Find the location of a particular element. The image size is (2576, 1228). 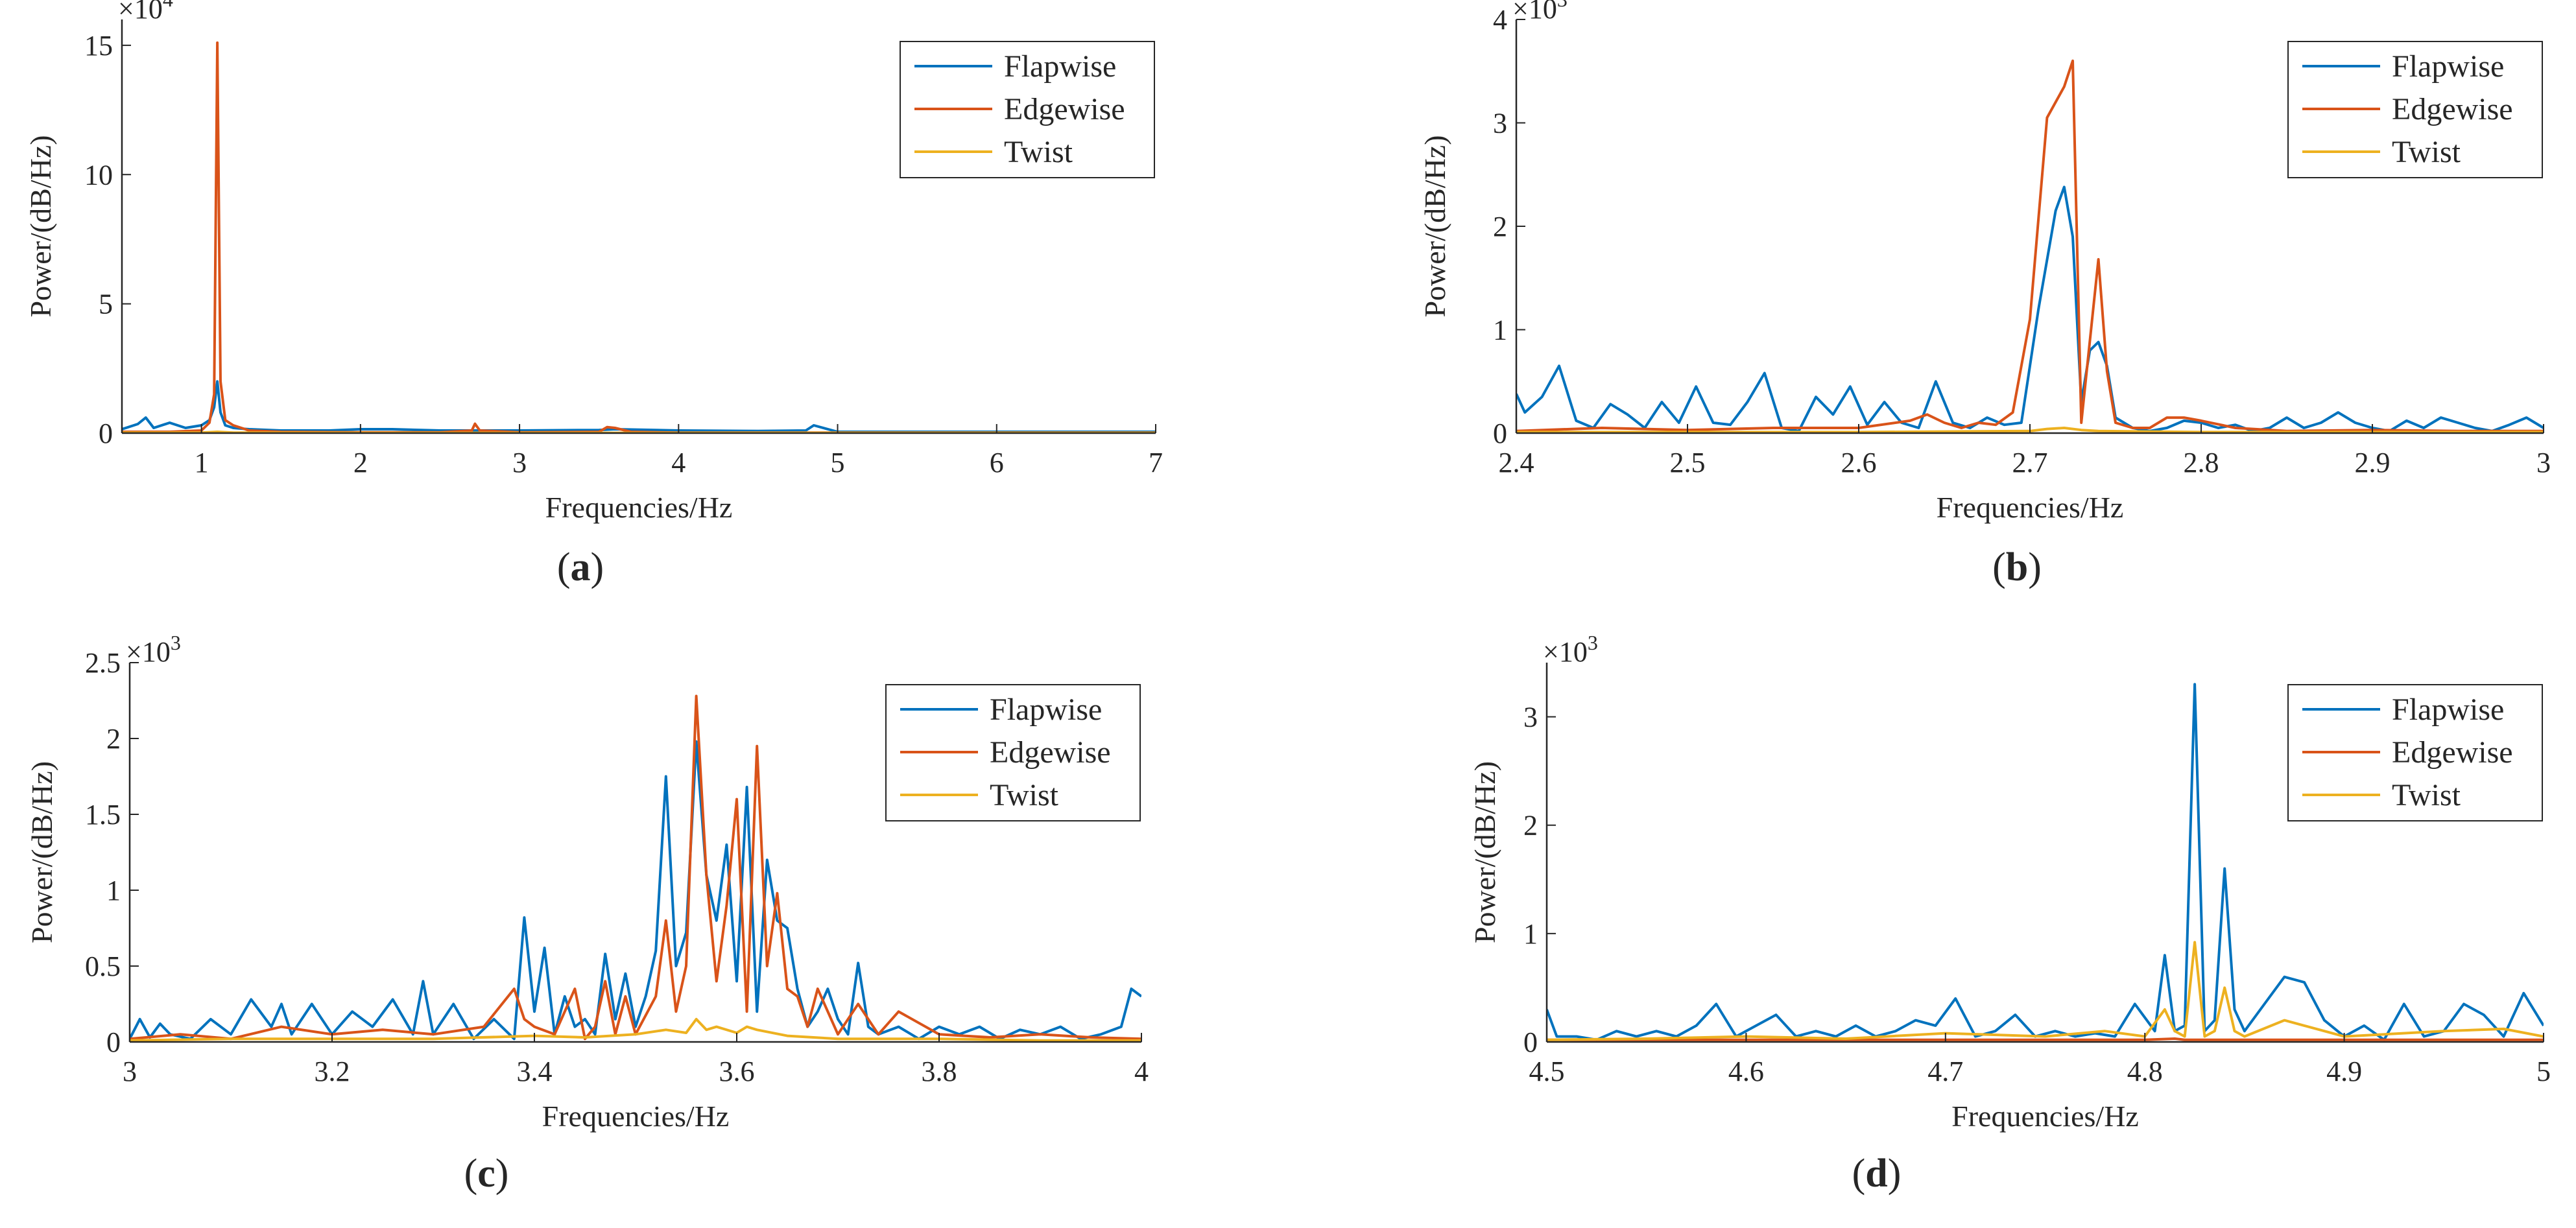

axis-multiplier: ×104 is located at coordinates (145, 12).